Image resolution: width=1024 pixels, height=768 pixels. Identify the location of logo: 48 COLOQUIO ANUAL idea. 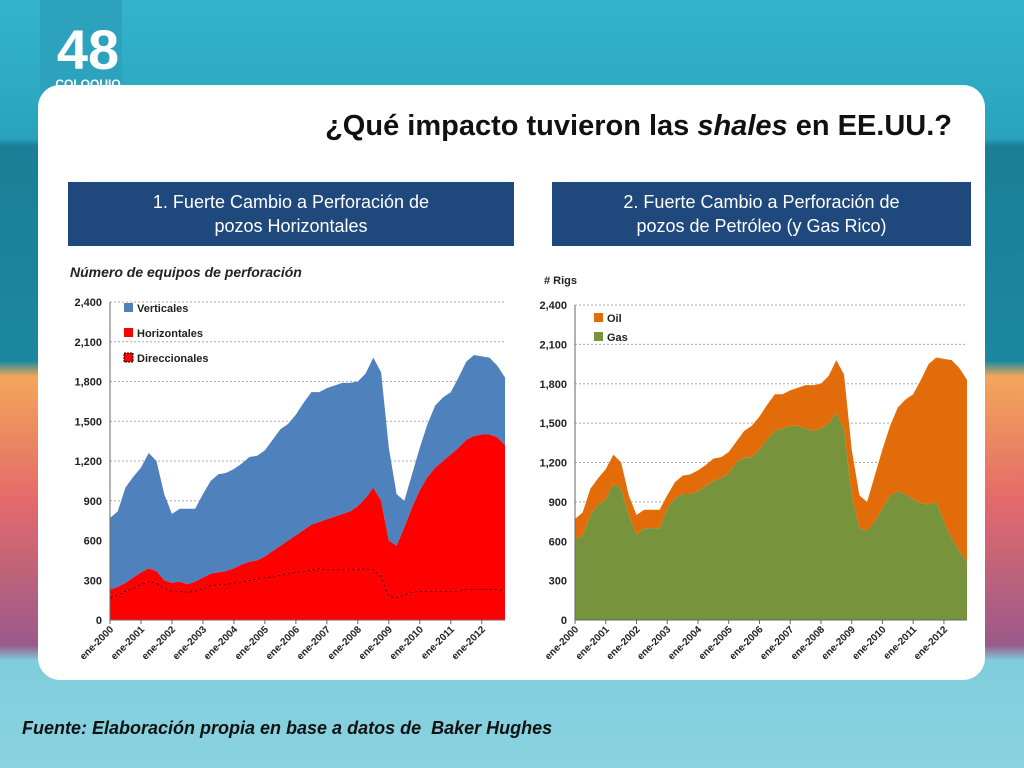
(88, 76).